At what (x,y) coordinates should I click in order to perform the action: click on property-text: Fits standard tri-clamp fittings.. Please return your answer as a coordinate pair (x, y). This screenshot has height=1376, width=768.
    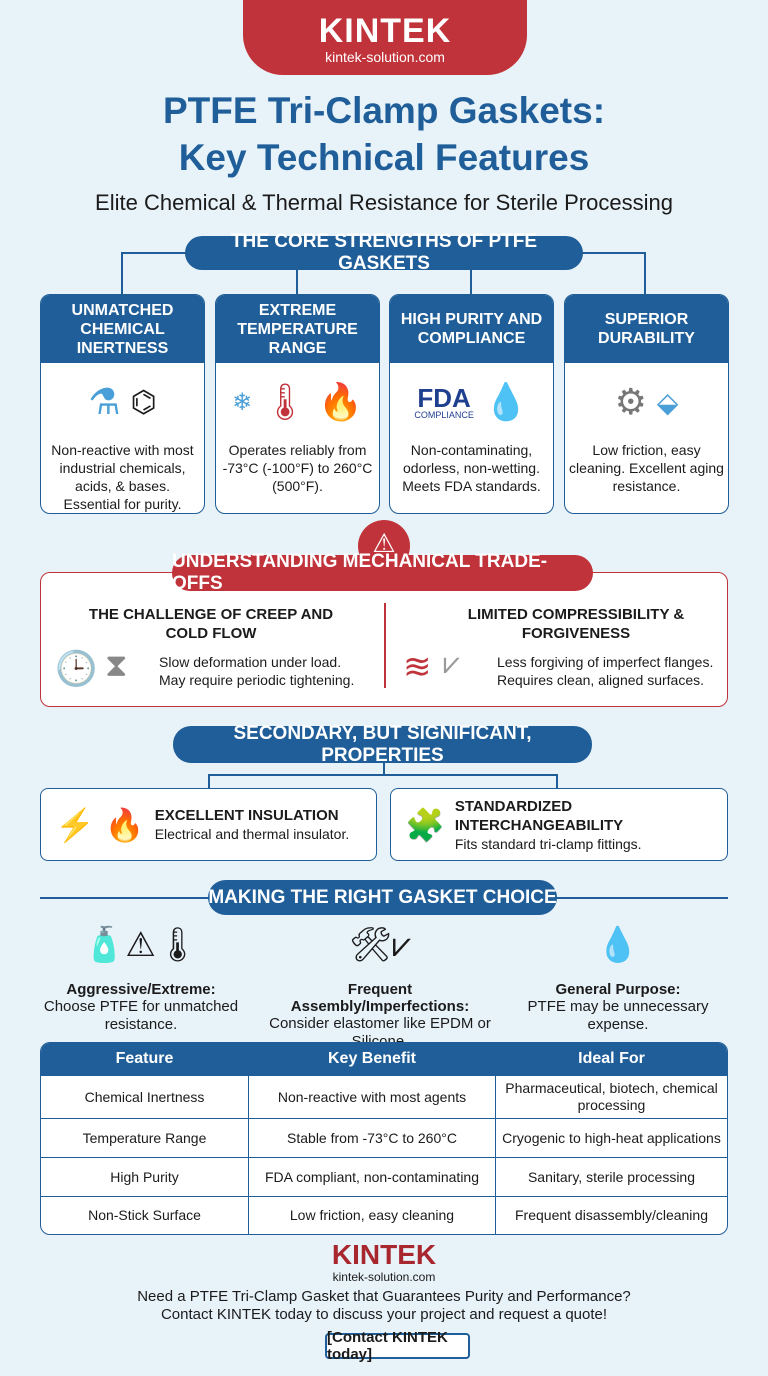
    Looking at the image, I should click on (548, 843).